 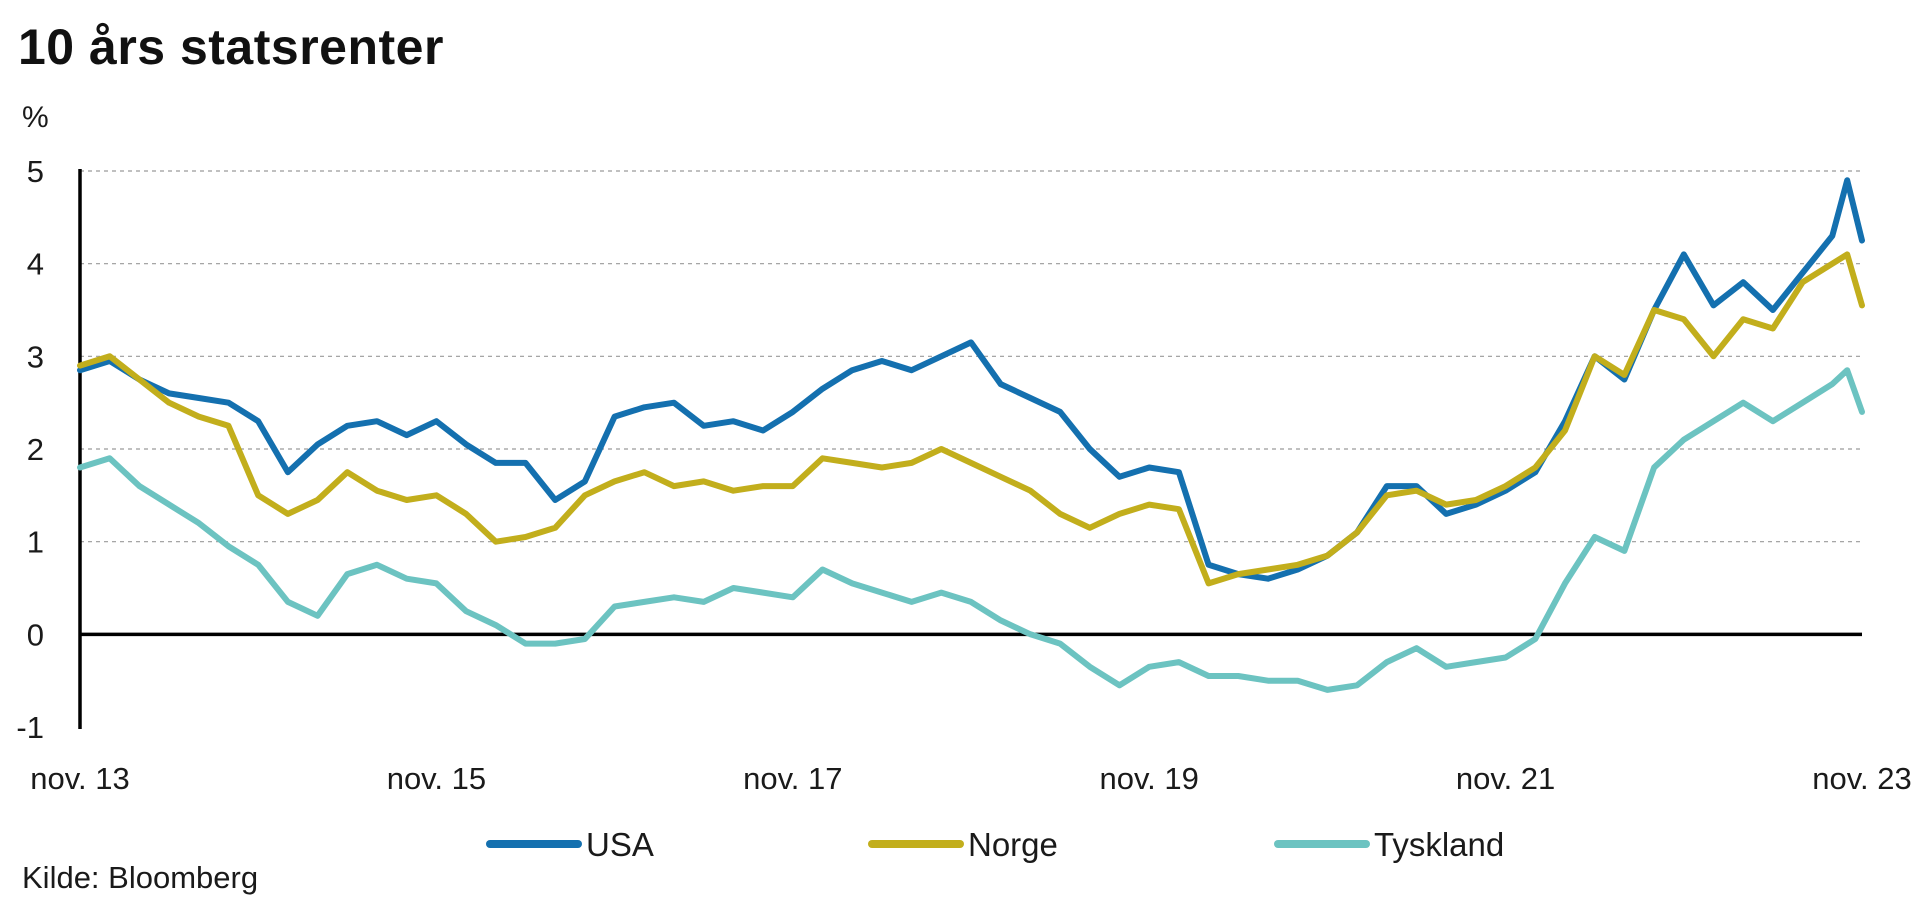 What do you see at coordinates (620, 844) in the screenshot?
I see `legend-label-usa: USA` at bounding box center [620, 844].